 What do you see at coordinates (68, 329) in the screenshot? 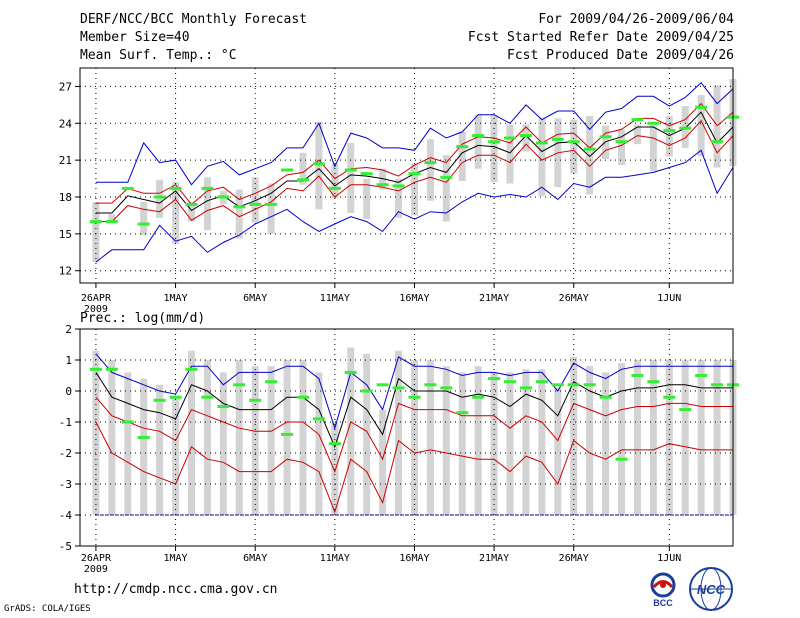
I see `precipitation-ytick-label: 2` at bounding box center [68, 329].